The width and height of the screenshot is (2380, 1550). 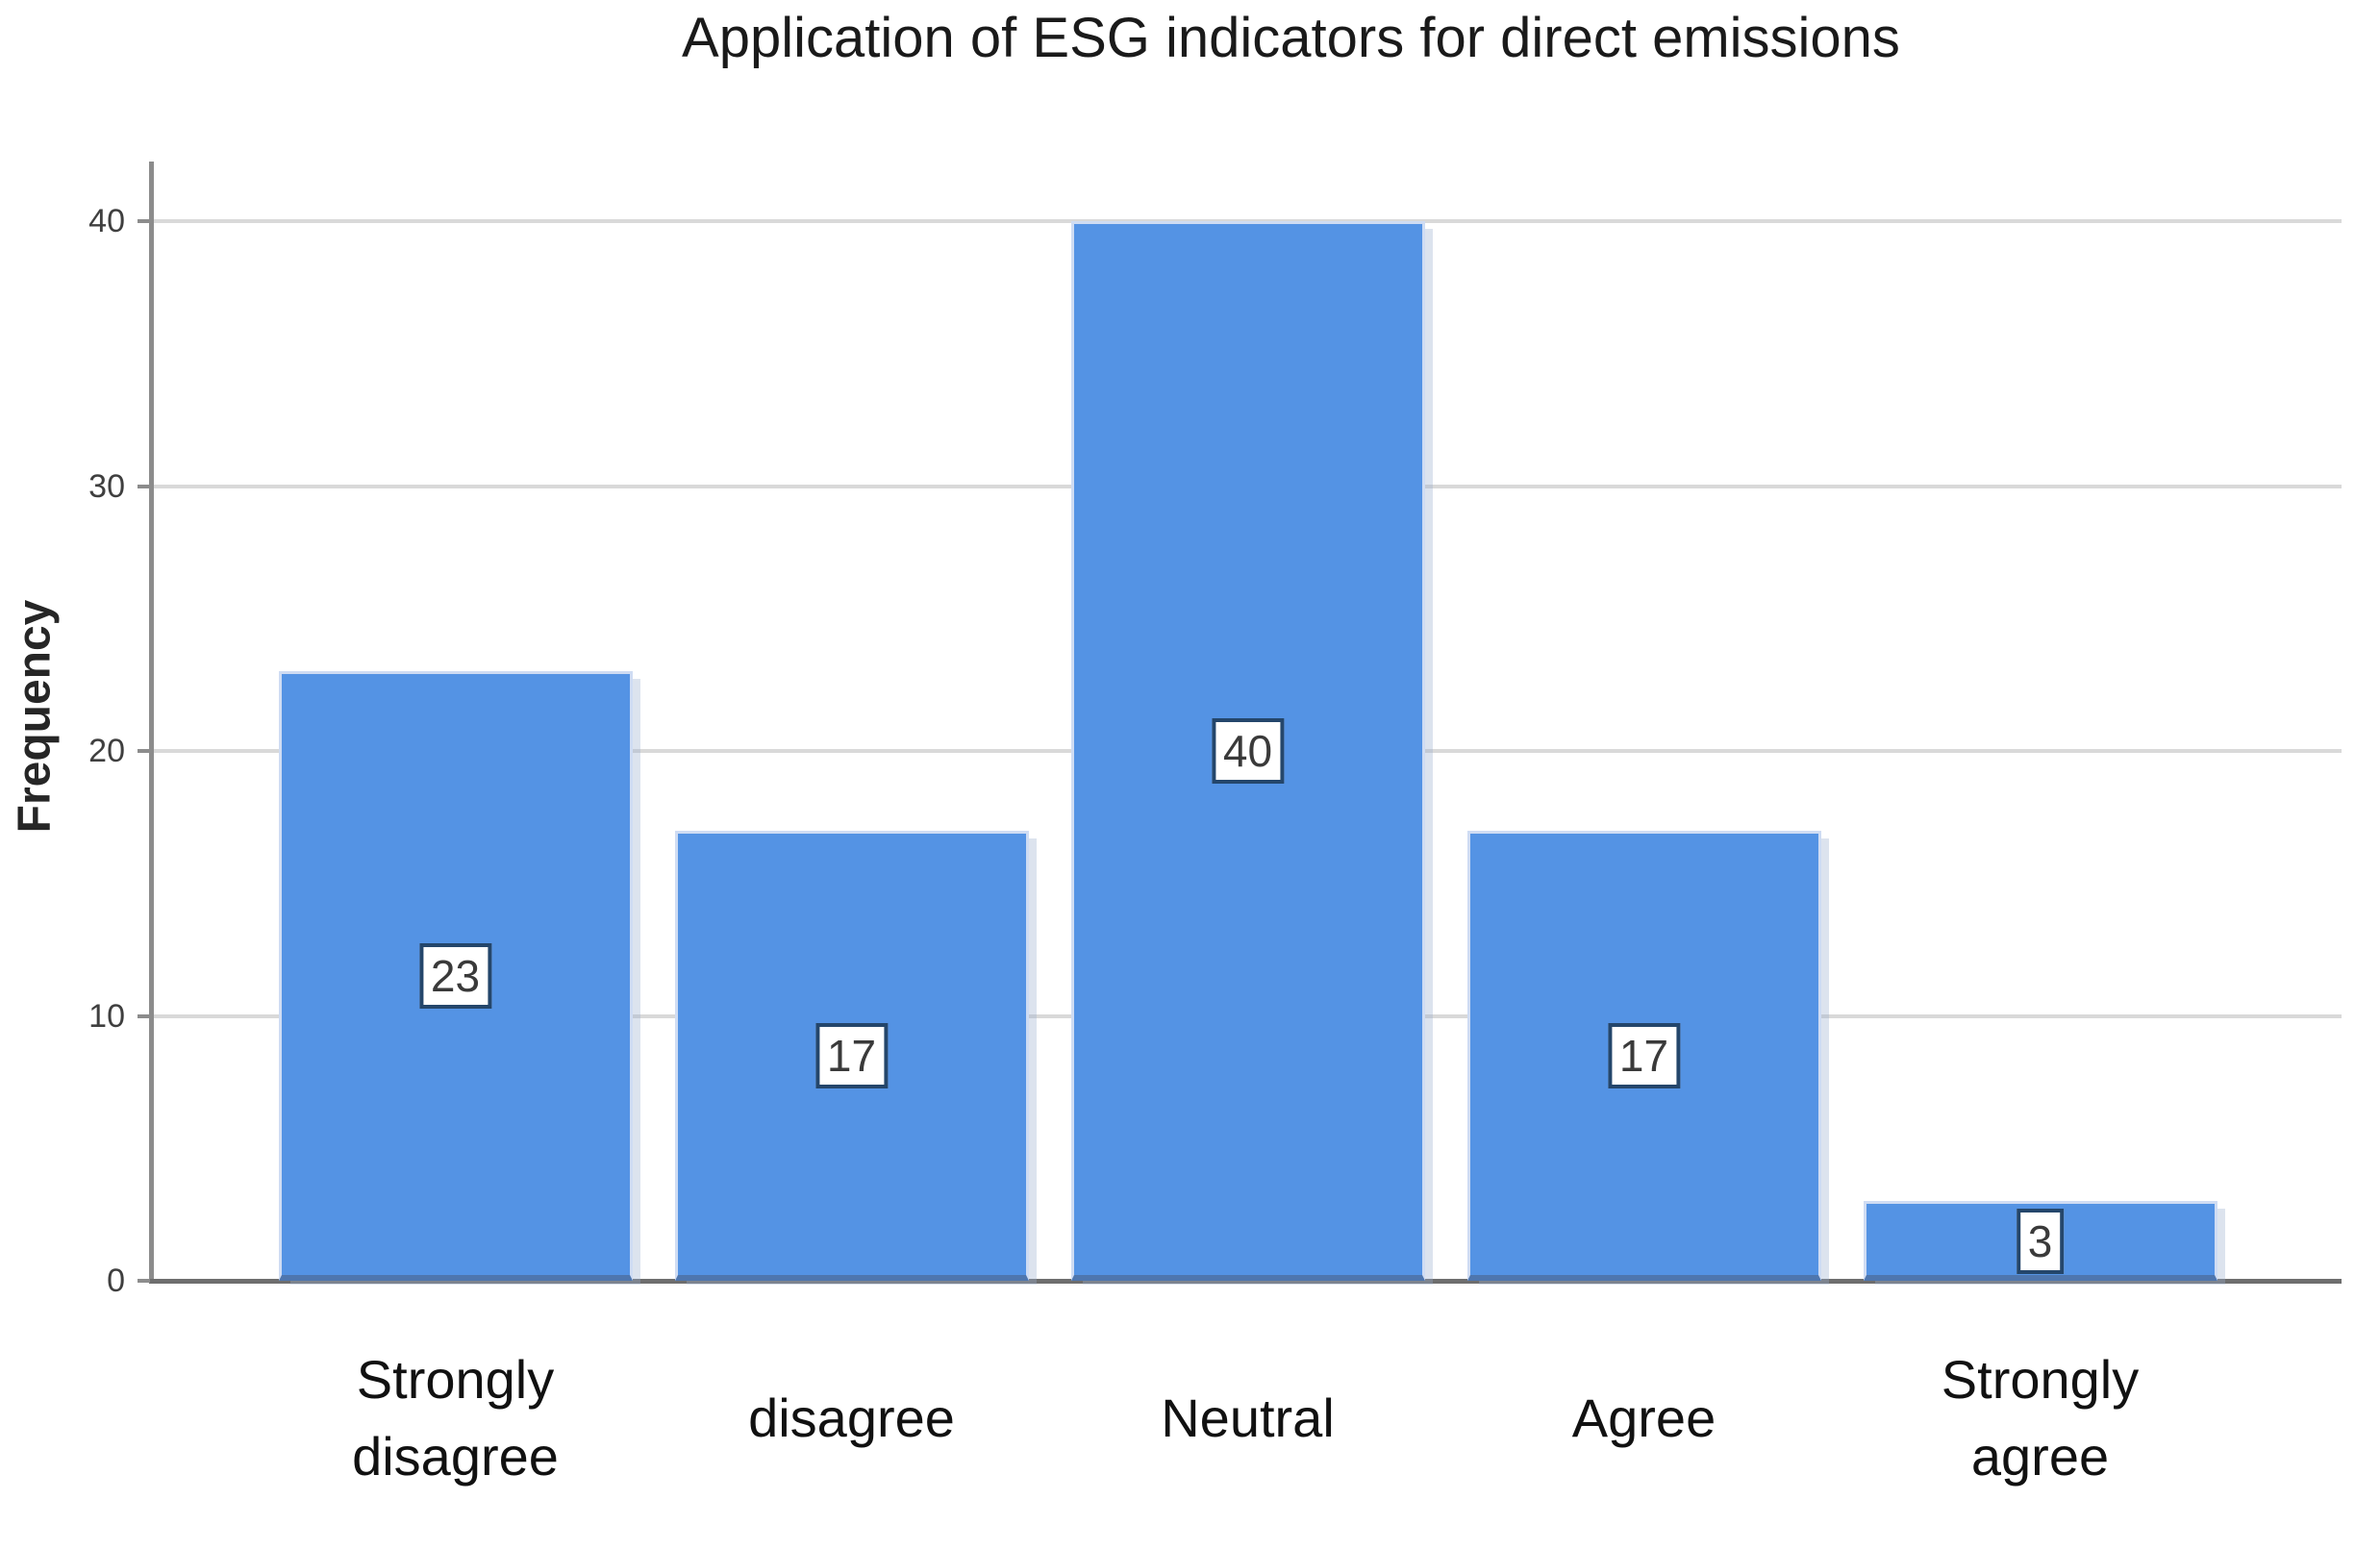 I want to click on bar-value-label: 23, so click(x=455, y=977).